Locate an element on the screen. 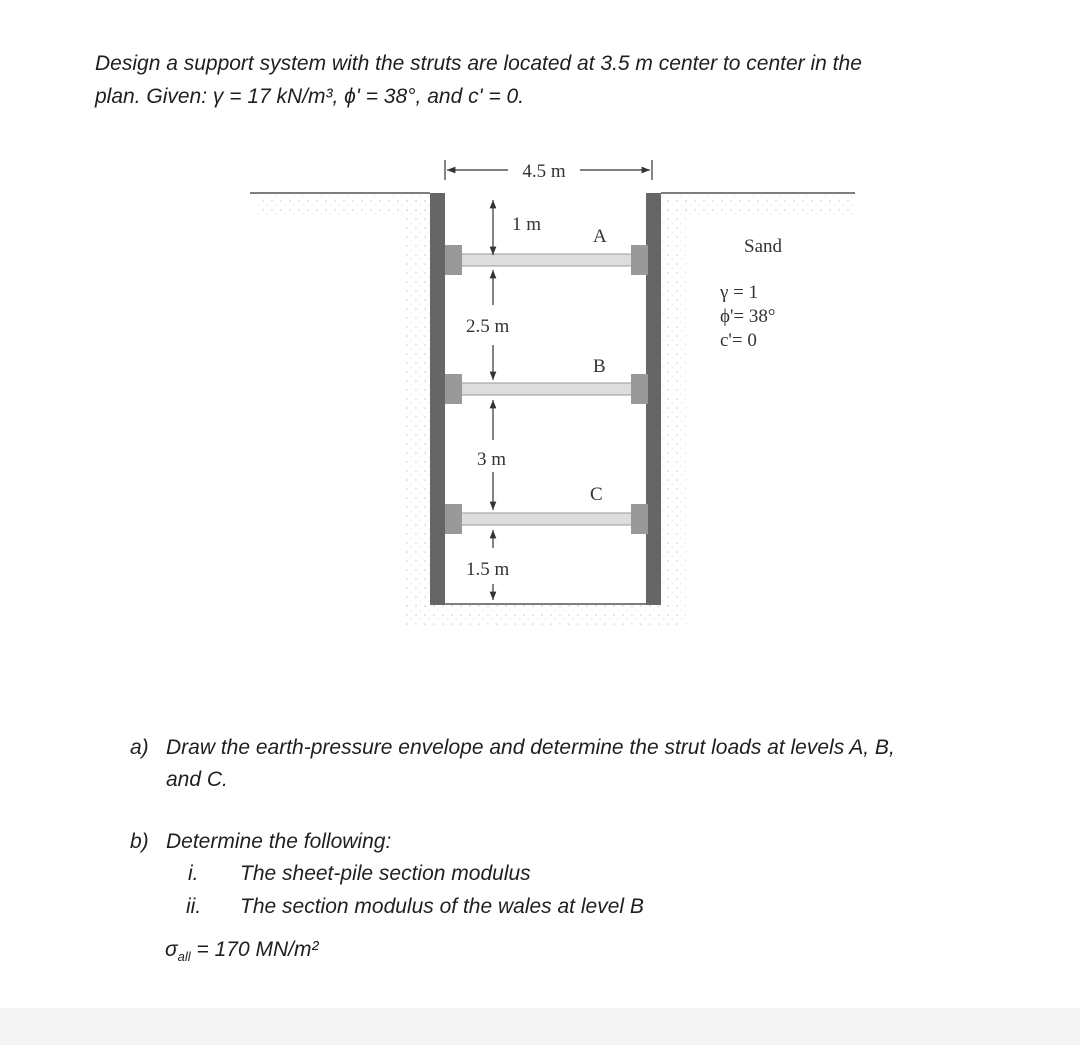 This screenshot has width=1080, height=1045. dimension-label: 1.5 m is located at coordinates (488, 569).